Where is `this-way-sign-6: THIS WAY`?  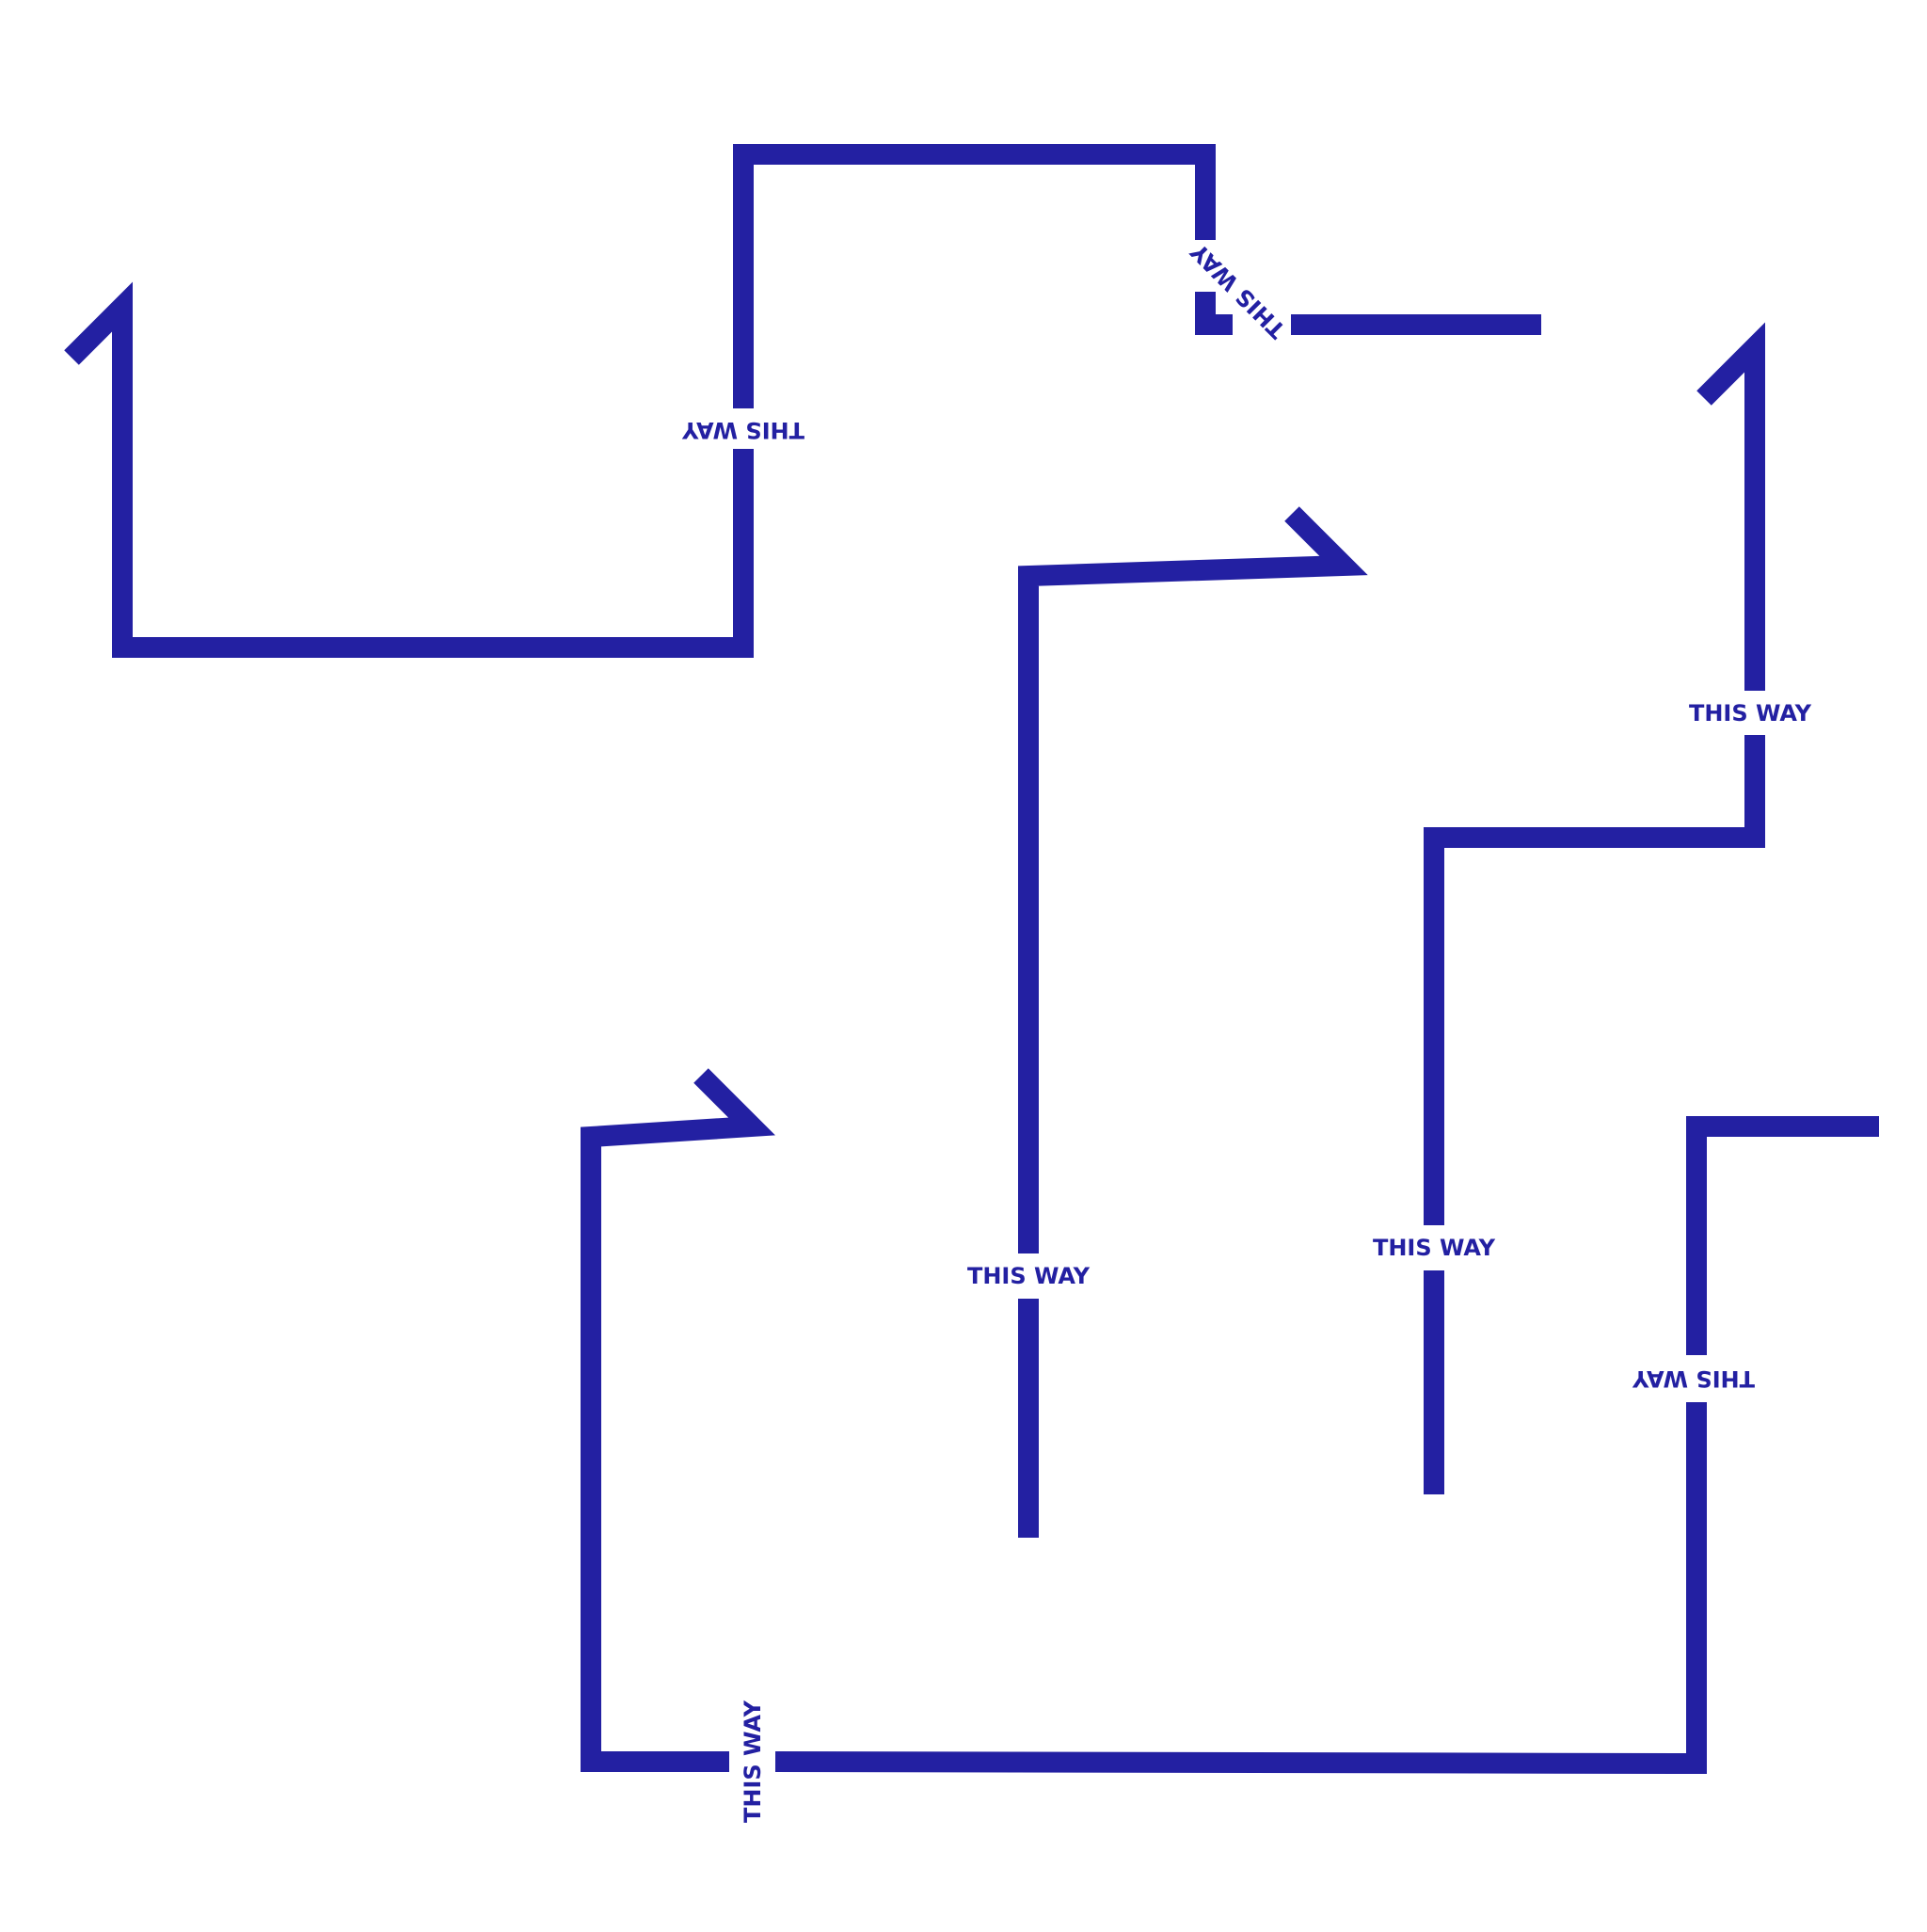
this-way-sign-6: THIS WAY is located at coordinates (1693, 1378).